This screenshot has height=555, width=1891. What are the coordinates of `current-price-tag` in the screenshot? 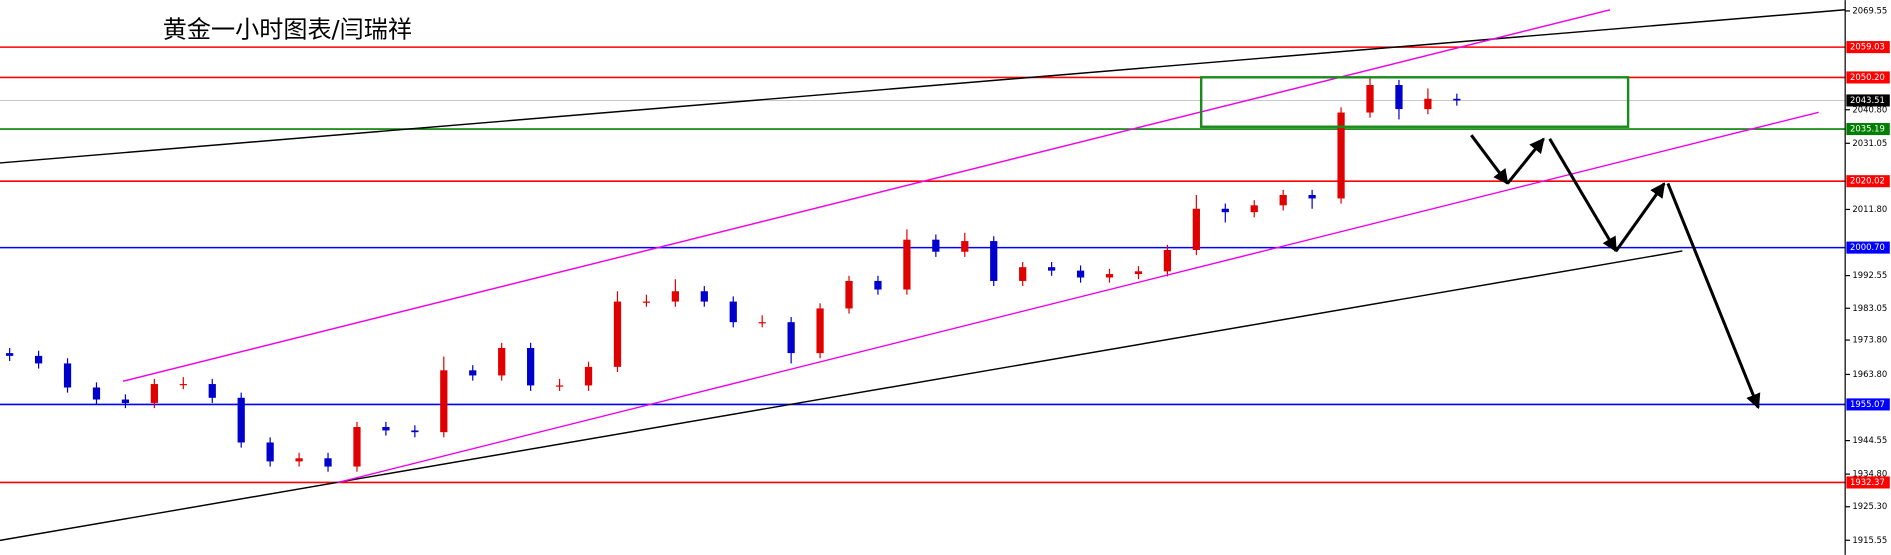 It's located at (1868, 100).